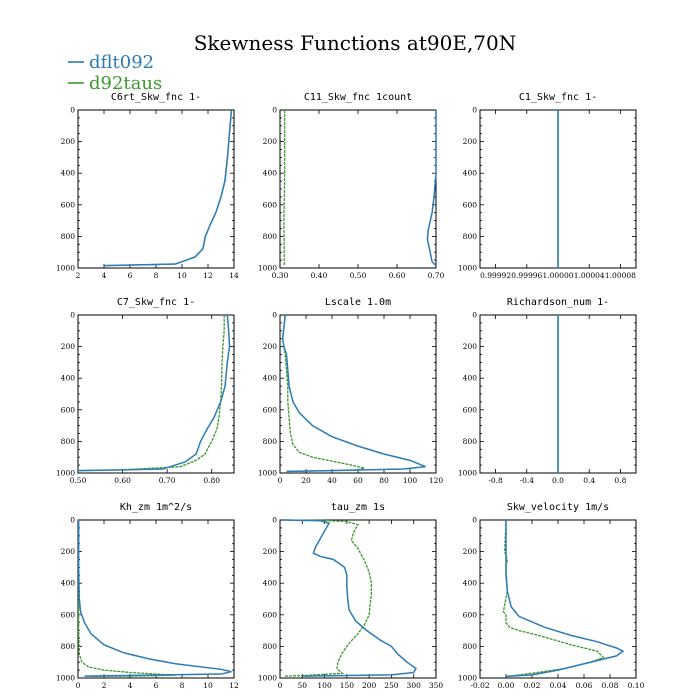 Image resolution: width=700 pixels, height=700 pixels. I want to click on x-tick-label: 0.99996, so click(526, 275).